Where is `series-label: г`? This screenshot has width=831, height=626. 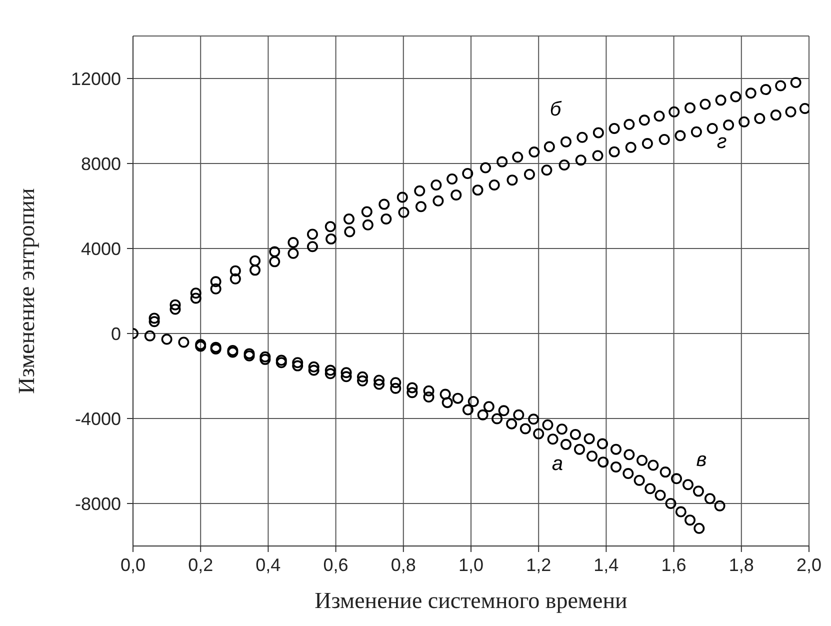
series-label: г is located at coordinates (721, 141).